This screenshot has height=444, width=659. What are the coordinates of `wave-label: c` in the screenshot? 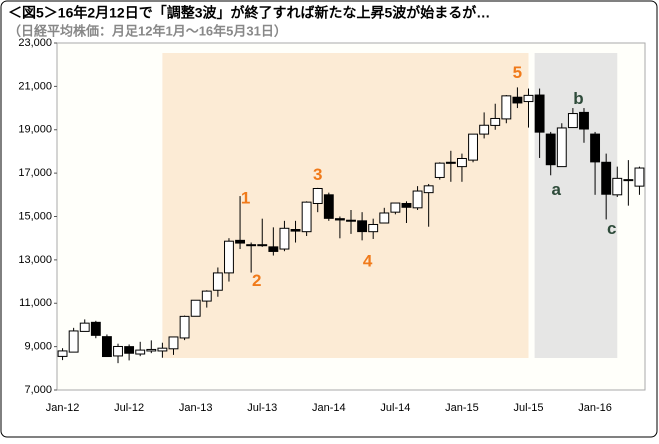 It's located at (611, 228).